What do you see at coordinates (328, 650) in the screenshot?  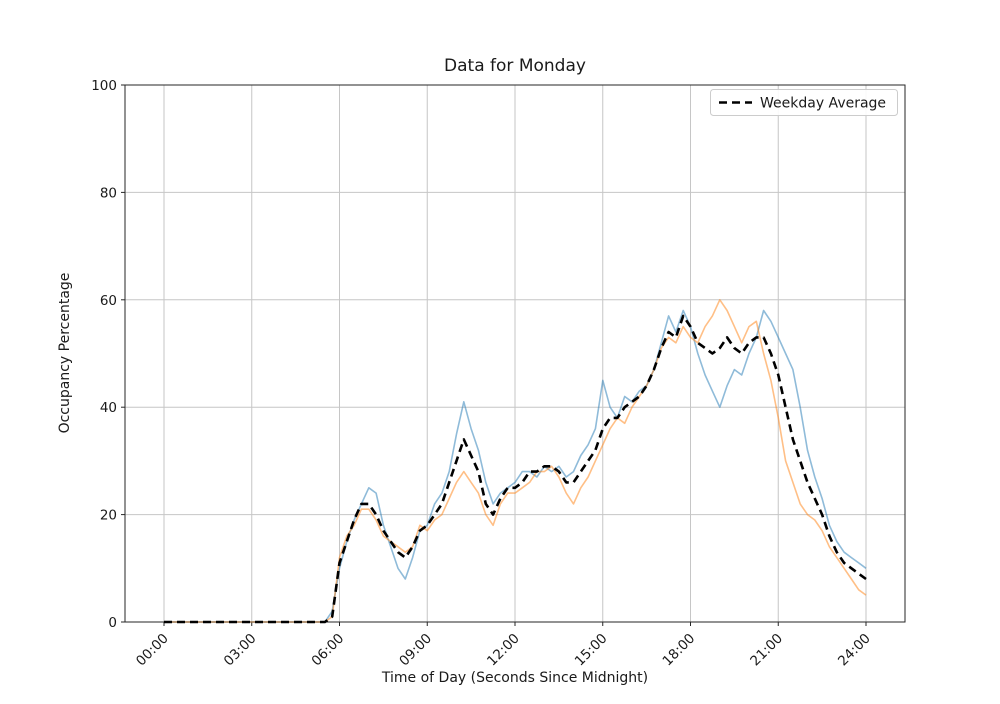 I see `x-tick-label: 06:00` at bounding box center [328, 650].